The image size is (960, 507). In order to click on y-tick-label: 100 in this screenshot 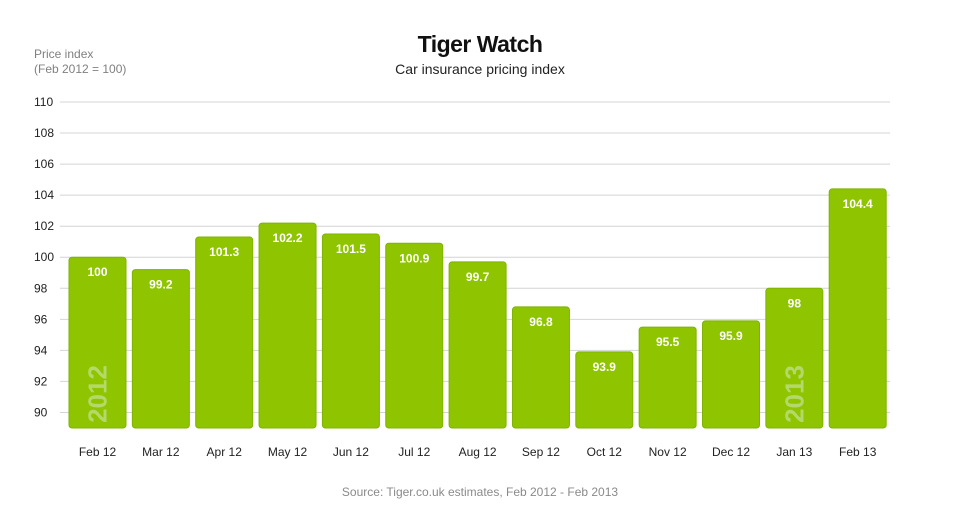, I will do `click(44, 257)`.